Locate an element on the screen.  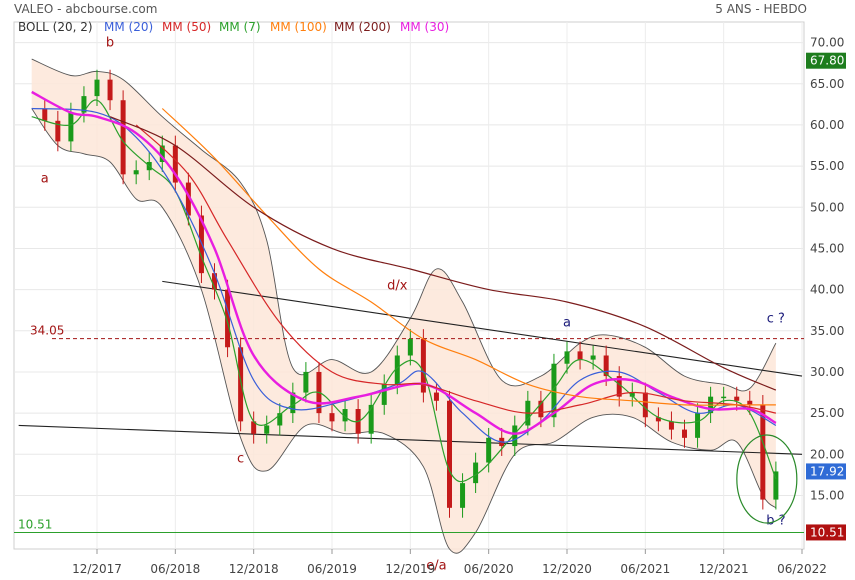
legend-mm20: MM (20) is located at coordinates (129, 27).